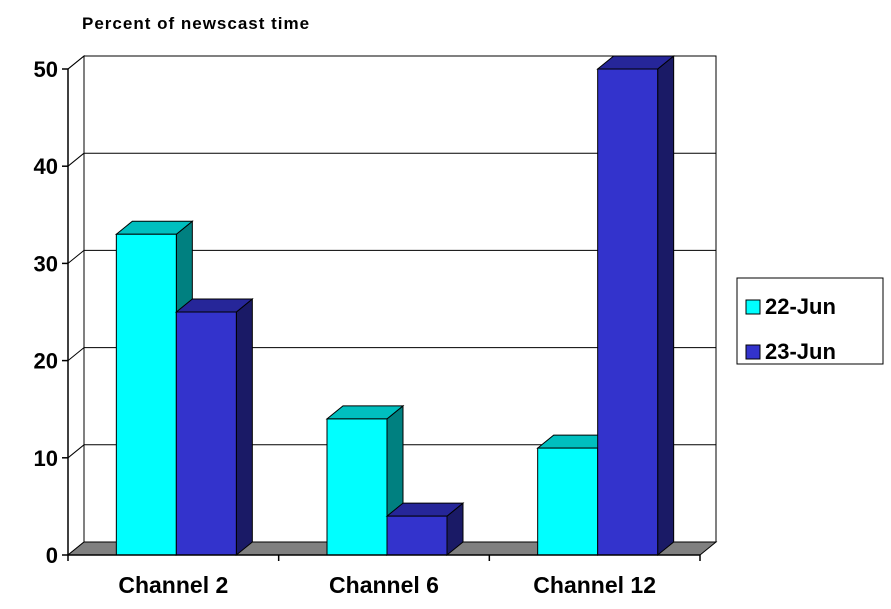 The image size is (891, 609). Describe the element at coordinates (51, 312) in the screenshot. I see `y-axis: 0 10 20 30 40 50` at that location.